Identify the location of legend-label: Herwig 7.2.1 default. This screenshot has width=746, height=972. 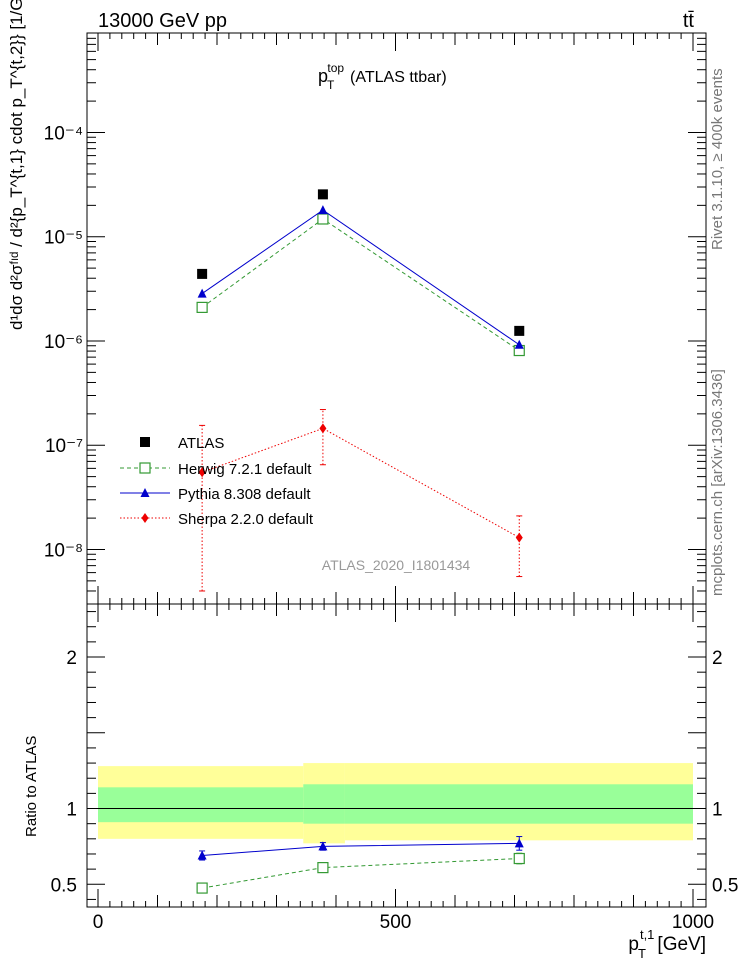
(245, 469).